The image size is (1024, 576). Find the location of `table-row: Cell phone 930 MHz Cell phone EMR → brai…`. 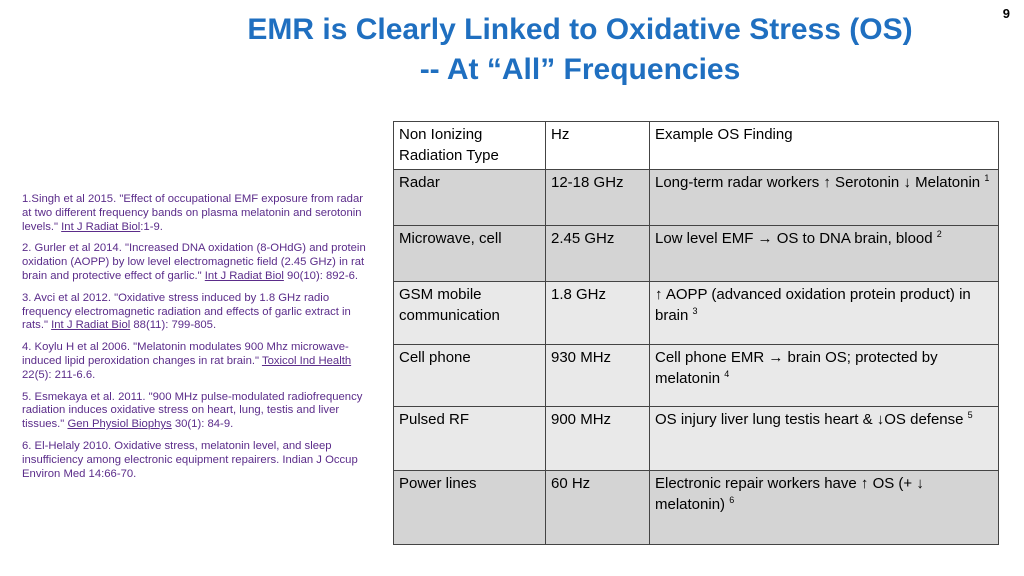

table-row: Cell phone 930 MHz Cell phone EMR → brai… is located at coordinates (696, 375).